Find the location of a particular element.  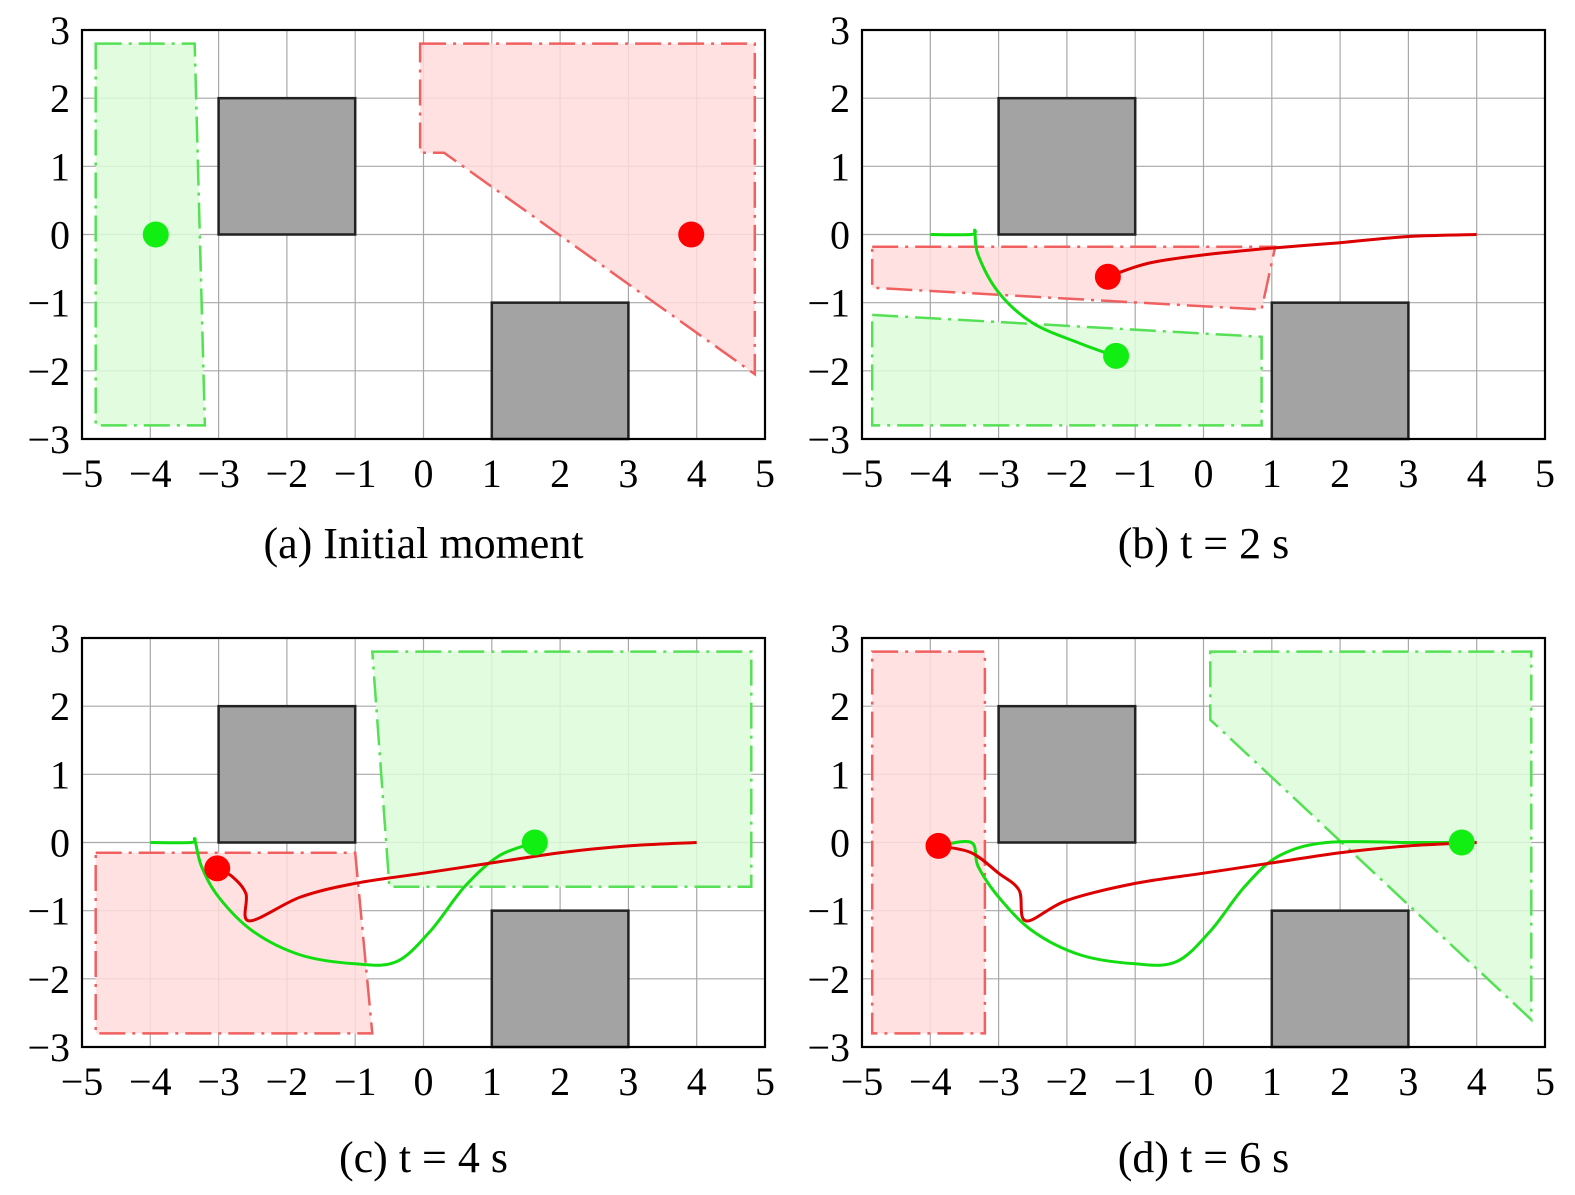

panel-caption: (c) t = 4 s is located at coordinates (423, 1157).